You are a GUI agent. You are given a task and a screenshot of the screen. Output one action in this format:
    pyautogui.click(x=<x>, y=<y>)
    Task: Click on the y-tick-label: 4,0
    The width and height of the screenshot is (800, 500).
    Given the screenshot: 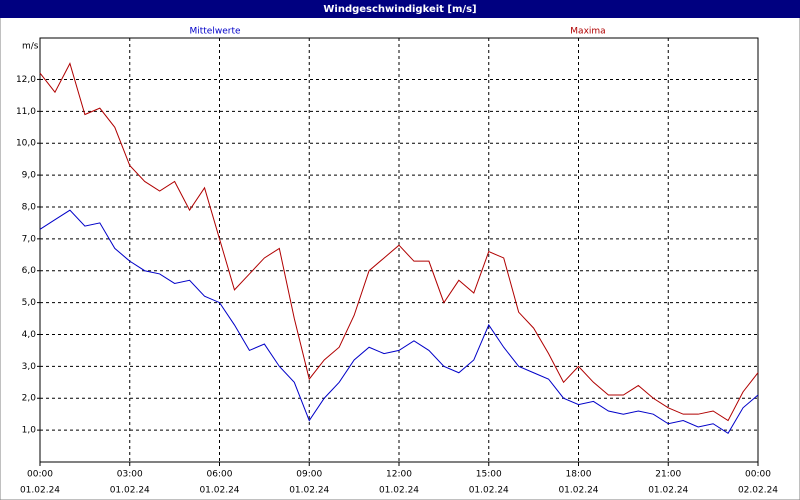 What is the action you would take?
    pyautogui.click(x=29, y=335)
    